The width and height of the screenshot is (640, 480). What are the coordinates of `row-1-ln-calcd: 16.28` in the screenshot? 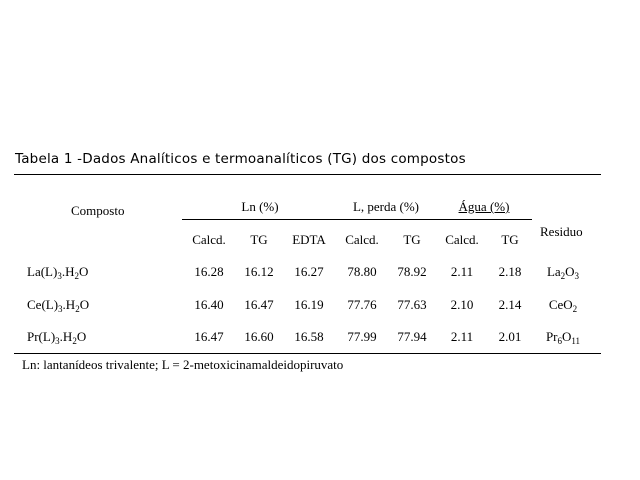 It's located at (209, 271).